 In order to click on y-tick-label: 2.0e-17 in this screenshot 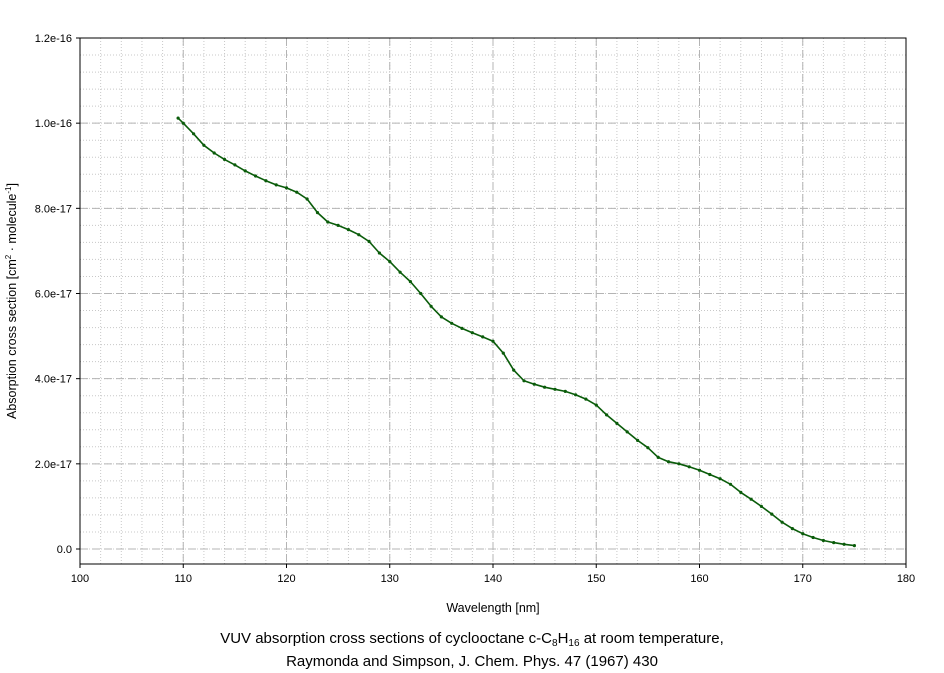, I will do `click(53, 465)`.